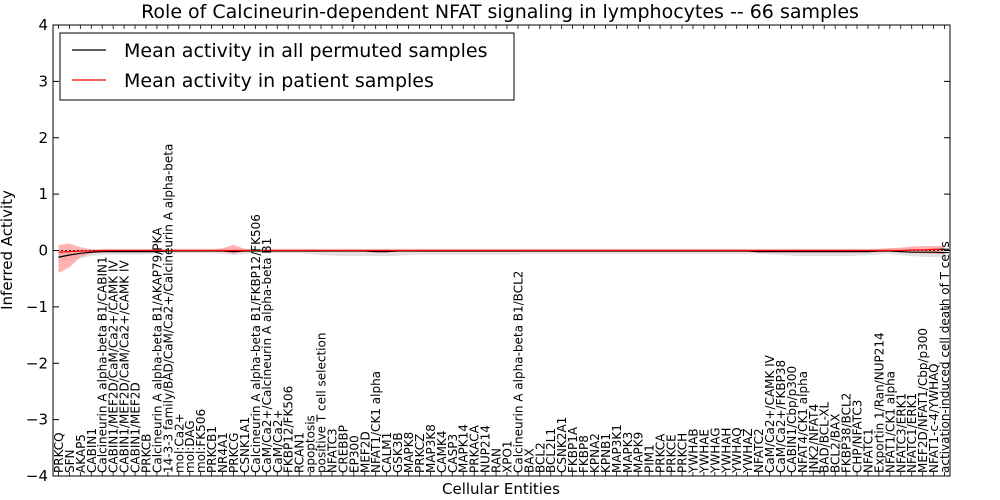  What do you see at coordinates (792, 419) in the screenshot?
I see `x-tick-label: CABIN1/Cbp/p300` at bounding box center [792, 419].